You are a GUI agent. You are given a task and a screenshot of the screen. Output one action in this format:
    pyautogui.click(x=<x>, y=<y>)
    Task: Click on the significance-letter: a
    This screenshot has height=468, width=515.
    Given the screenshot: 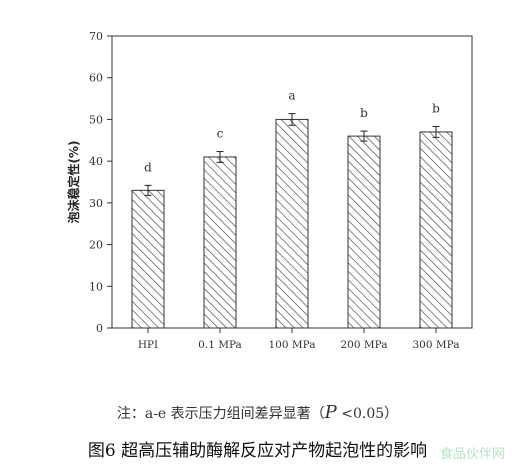 What is the action you would take?
    pyautogui.click(x=291, y=96)
    